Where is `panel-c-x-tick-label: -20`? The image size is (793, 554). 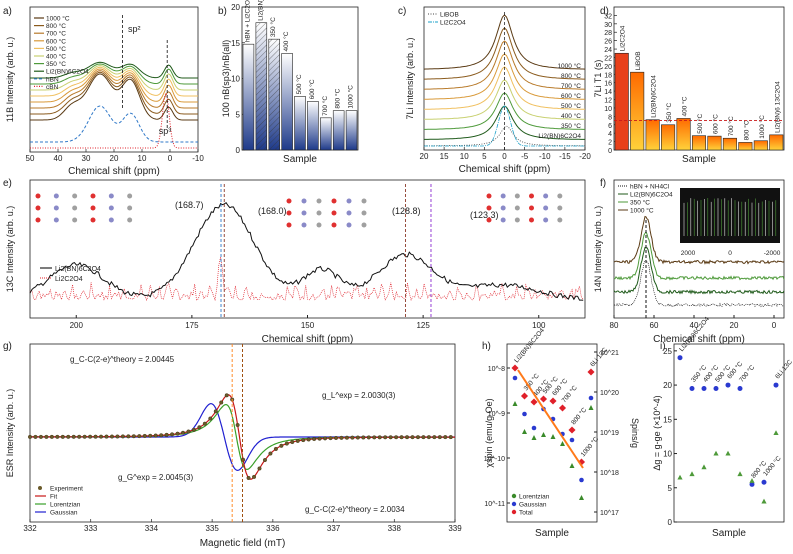
panel-c-x-tick-label: -20 is located at coordinates (585, 156).